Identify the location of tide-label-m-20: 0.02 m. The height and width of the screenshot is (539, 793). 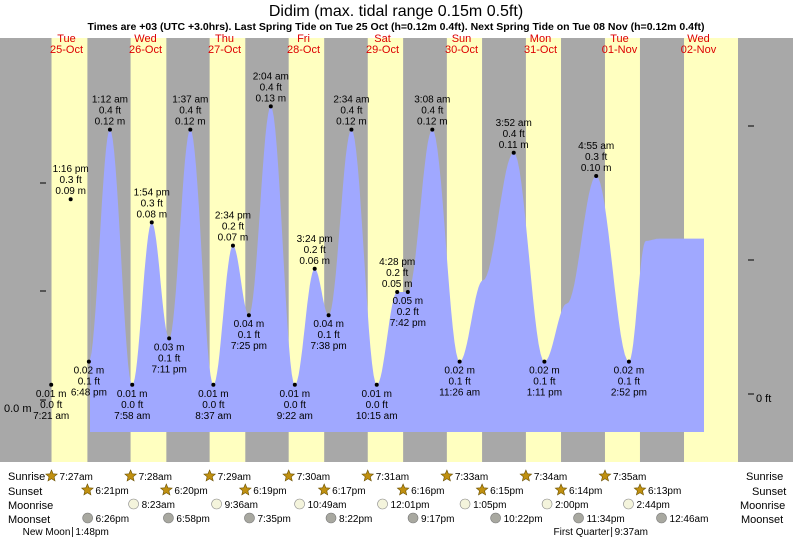
(459, 371).